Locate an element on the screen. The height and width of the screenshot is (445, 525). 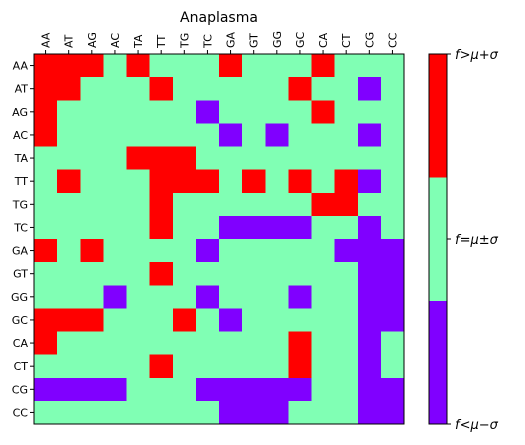
x-tick-label: AA is located at coordinates (46, 40).